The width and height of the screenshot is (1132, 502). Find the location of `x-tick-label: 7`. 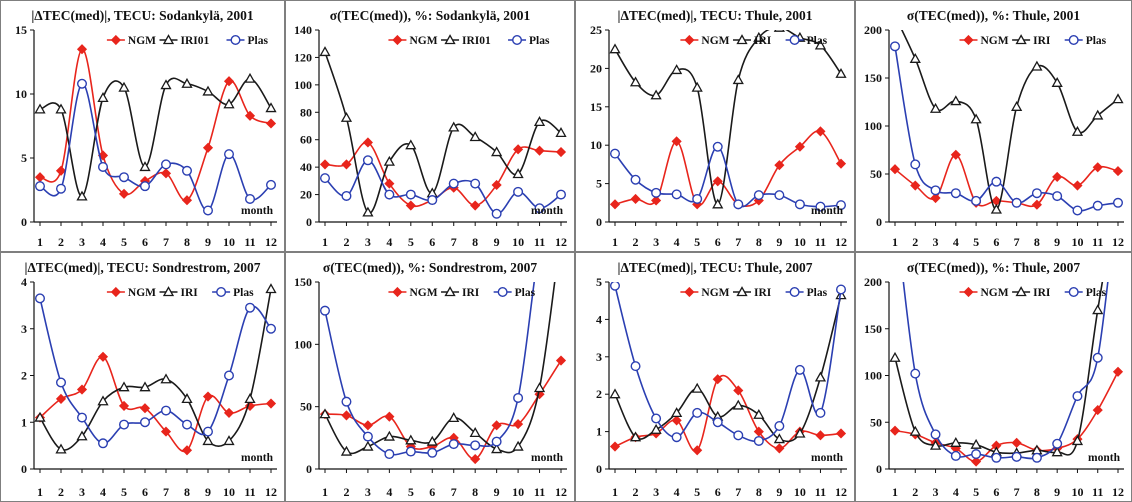

x-tick-label: 7 is located at coordinates (738, 492).